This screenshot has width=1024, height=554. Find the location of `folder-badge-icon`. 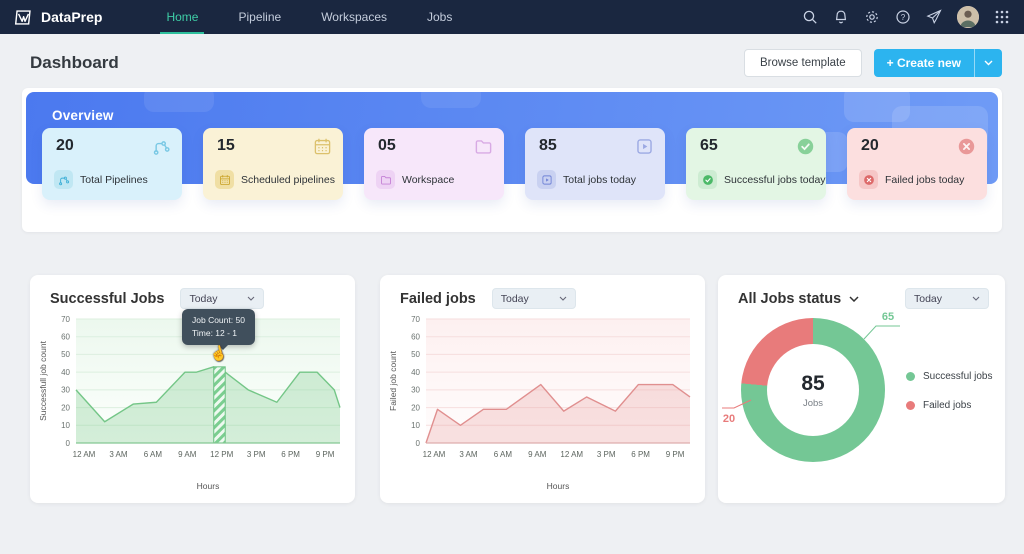

folder-badge-icon is located at coordinates (385, 179).